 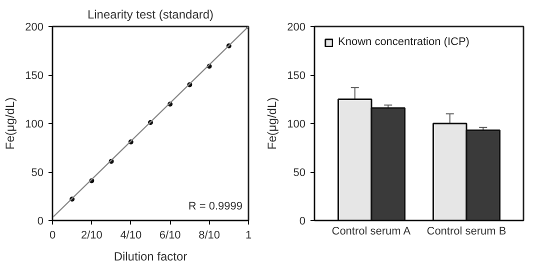 I want to click on x-tick-label: 4/10, so click(x=131, y=236).